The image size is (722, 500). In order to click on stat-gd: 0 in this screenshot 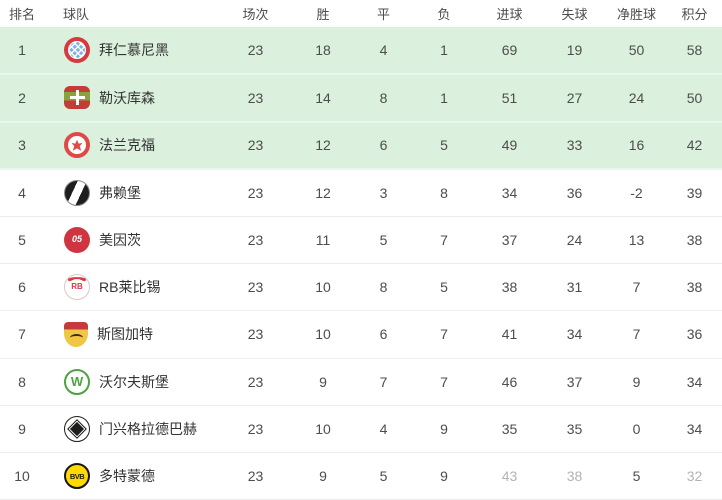, I will do `click(636, 429)`.